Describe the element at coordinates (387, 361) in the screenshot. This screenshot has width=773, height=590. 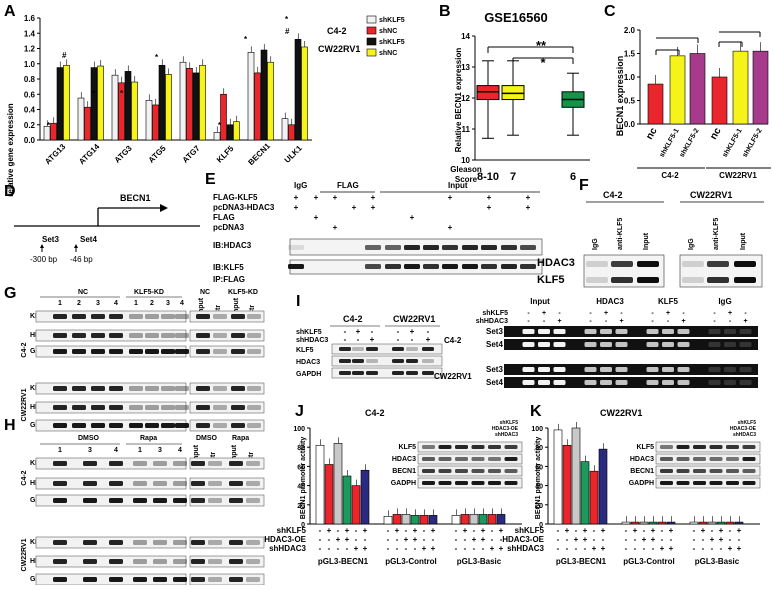
I see `i-blot-strip` at that location.